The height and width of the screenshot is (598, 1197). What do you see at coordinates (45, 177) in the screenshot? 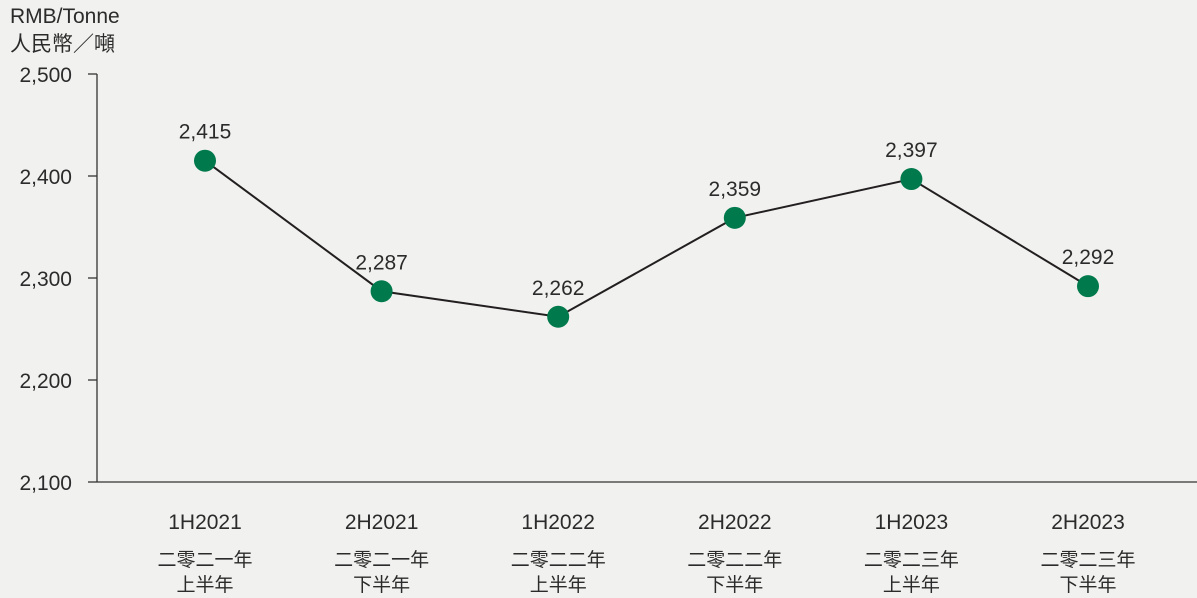
I see `y-tick-label: 2,400` at bounding box center [45, 177].